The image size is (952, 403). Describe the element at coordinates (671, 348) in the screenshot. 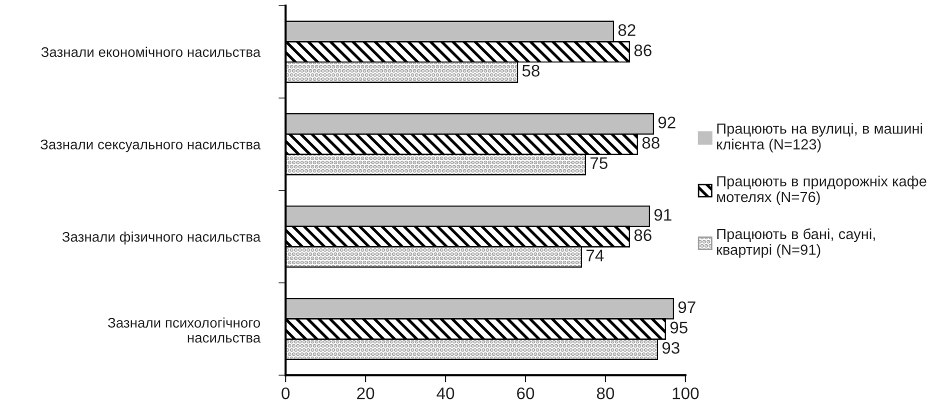

I see `data-label: 93` at that location.